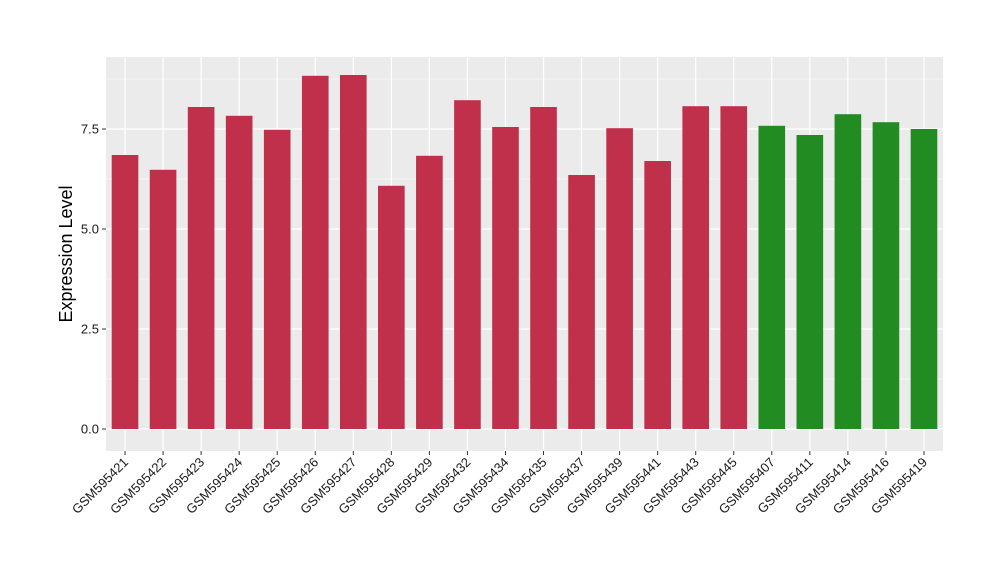 The width and height of the screenshot is (1000, 580). Describe the element at coordinates (429, 292) in the screenshot. I see `bar-GSM595429` at that location.